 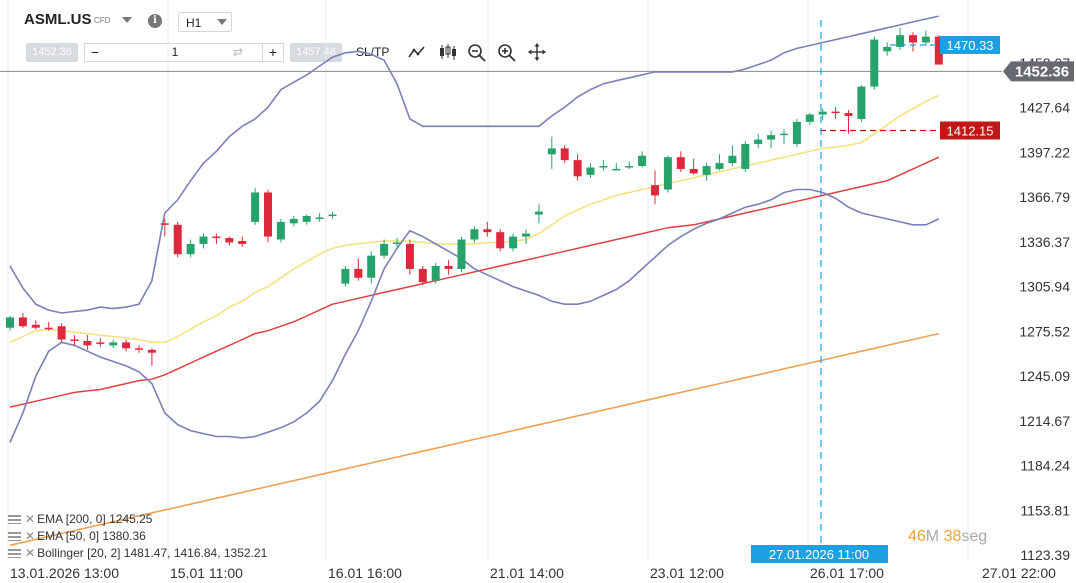 What do you see at coordinates (1044, 197) in the screenshot?
I see `y-tick-label: 1366.79` at bounding box center [1044, 197].